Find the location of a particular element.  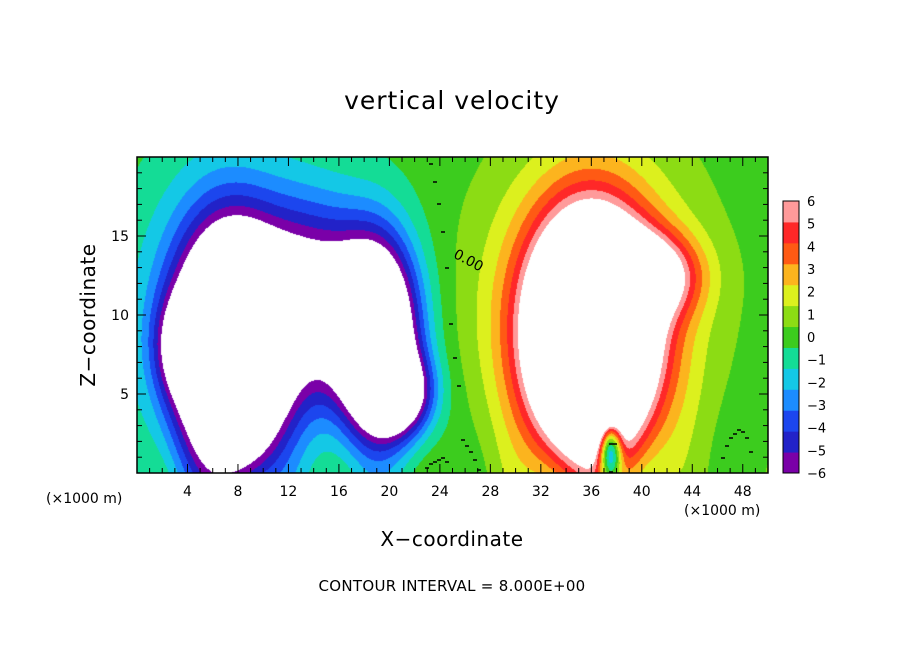

x-tick-label: 4 is located at coordinates (187, 492).